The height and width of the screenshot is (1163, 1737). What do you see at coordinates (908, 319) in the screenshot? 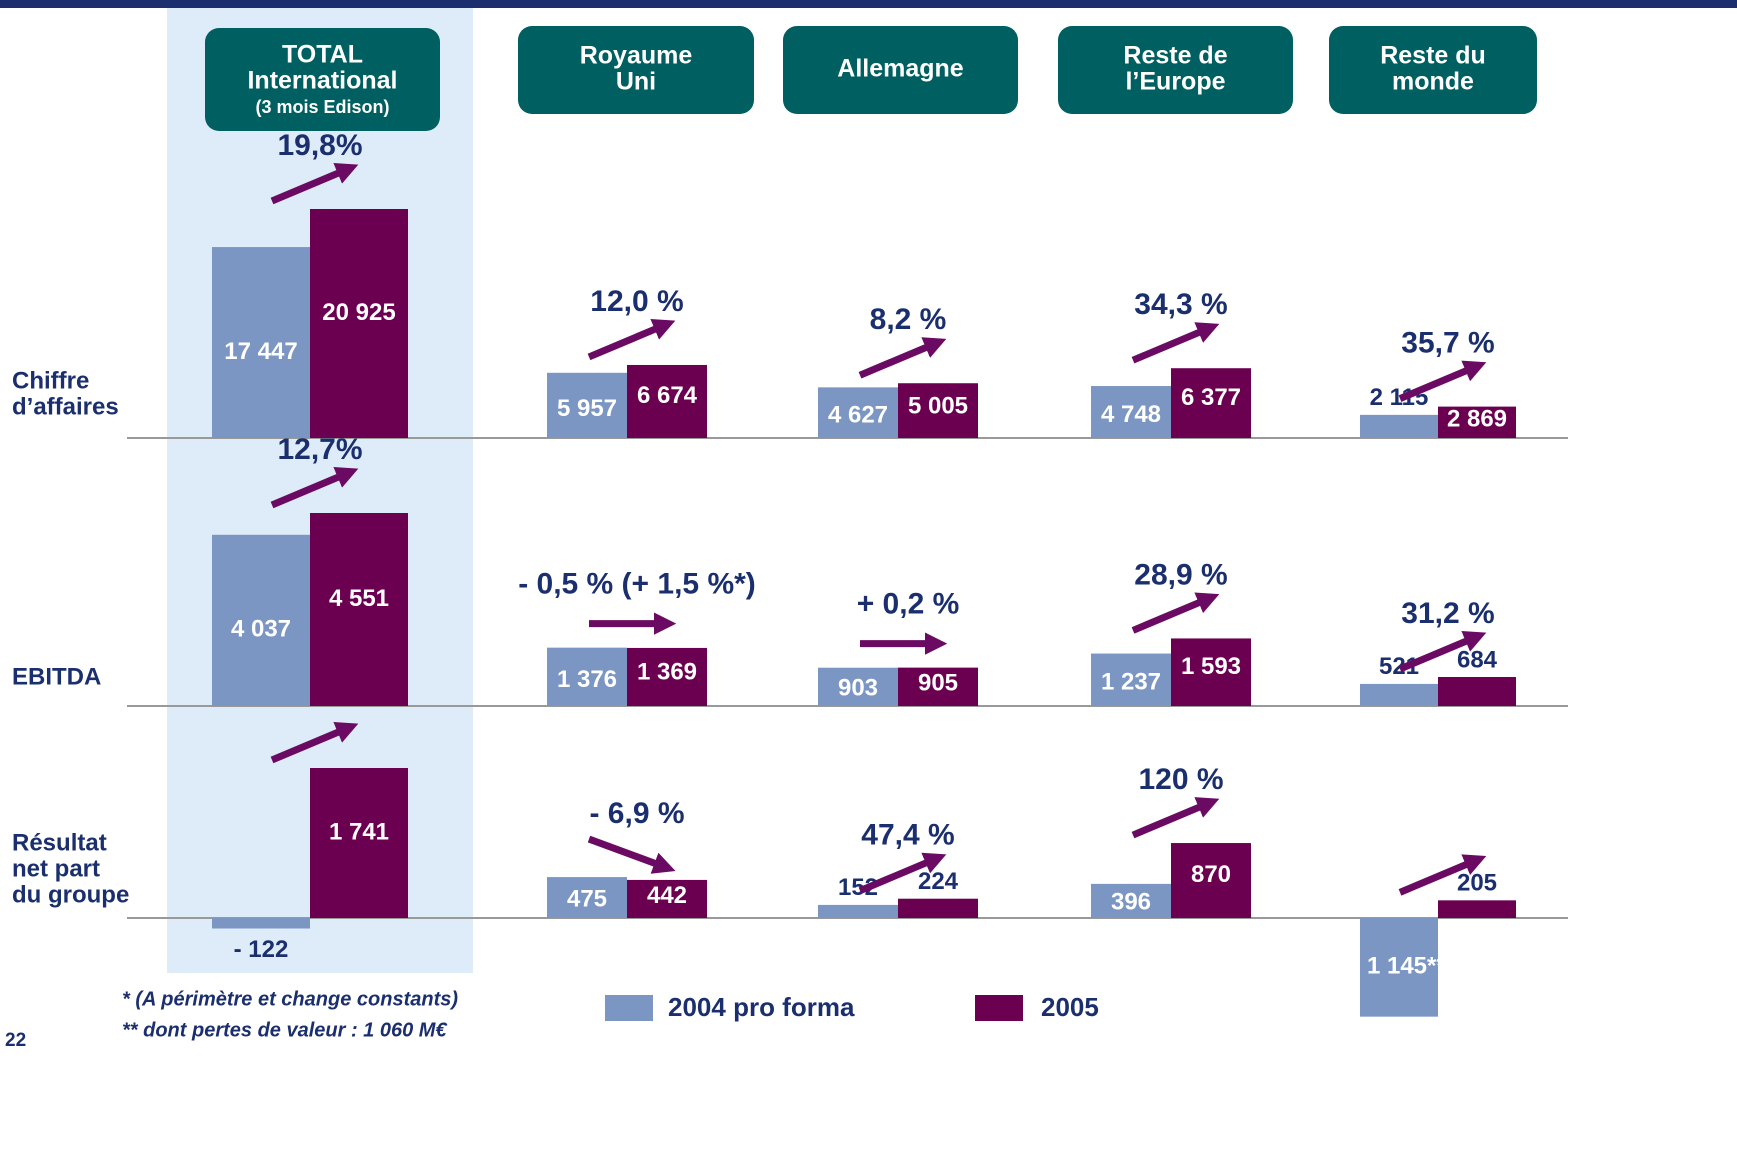
I see `growth-label: 8,2 %` at bounding box center [908, 319].